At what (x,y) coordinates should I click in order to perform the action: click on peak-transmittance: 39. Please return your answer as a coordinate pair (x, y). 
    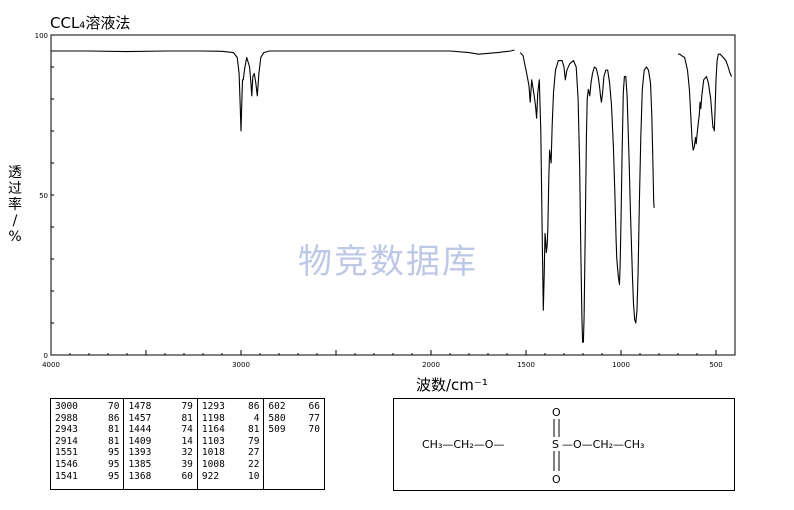
    Looking at the image, I should click on (187, 464).